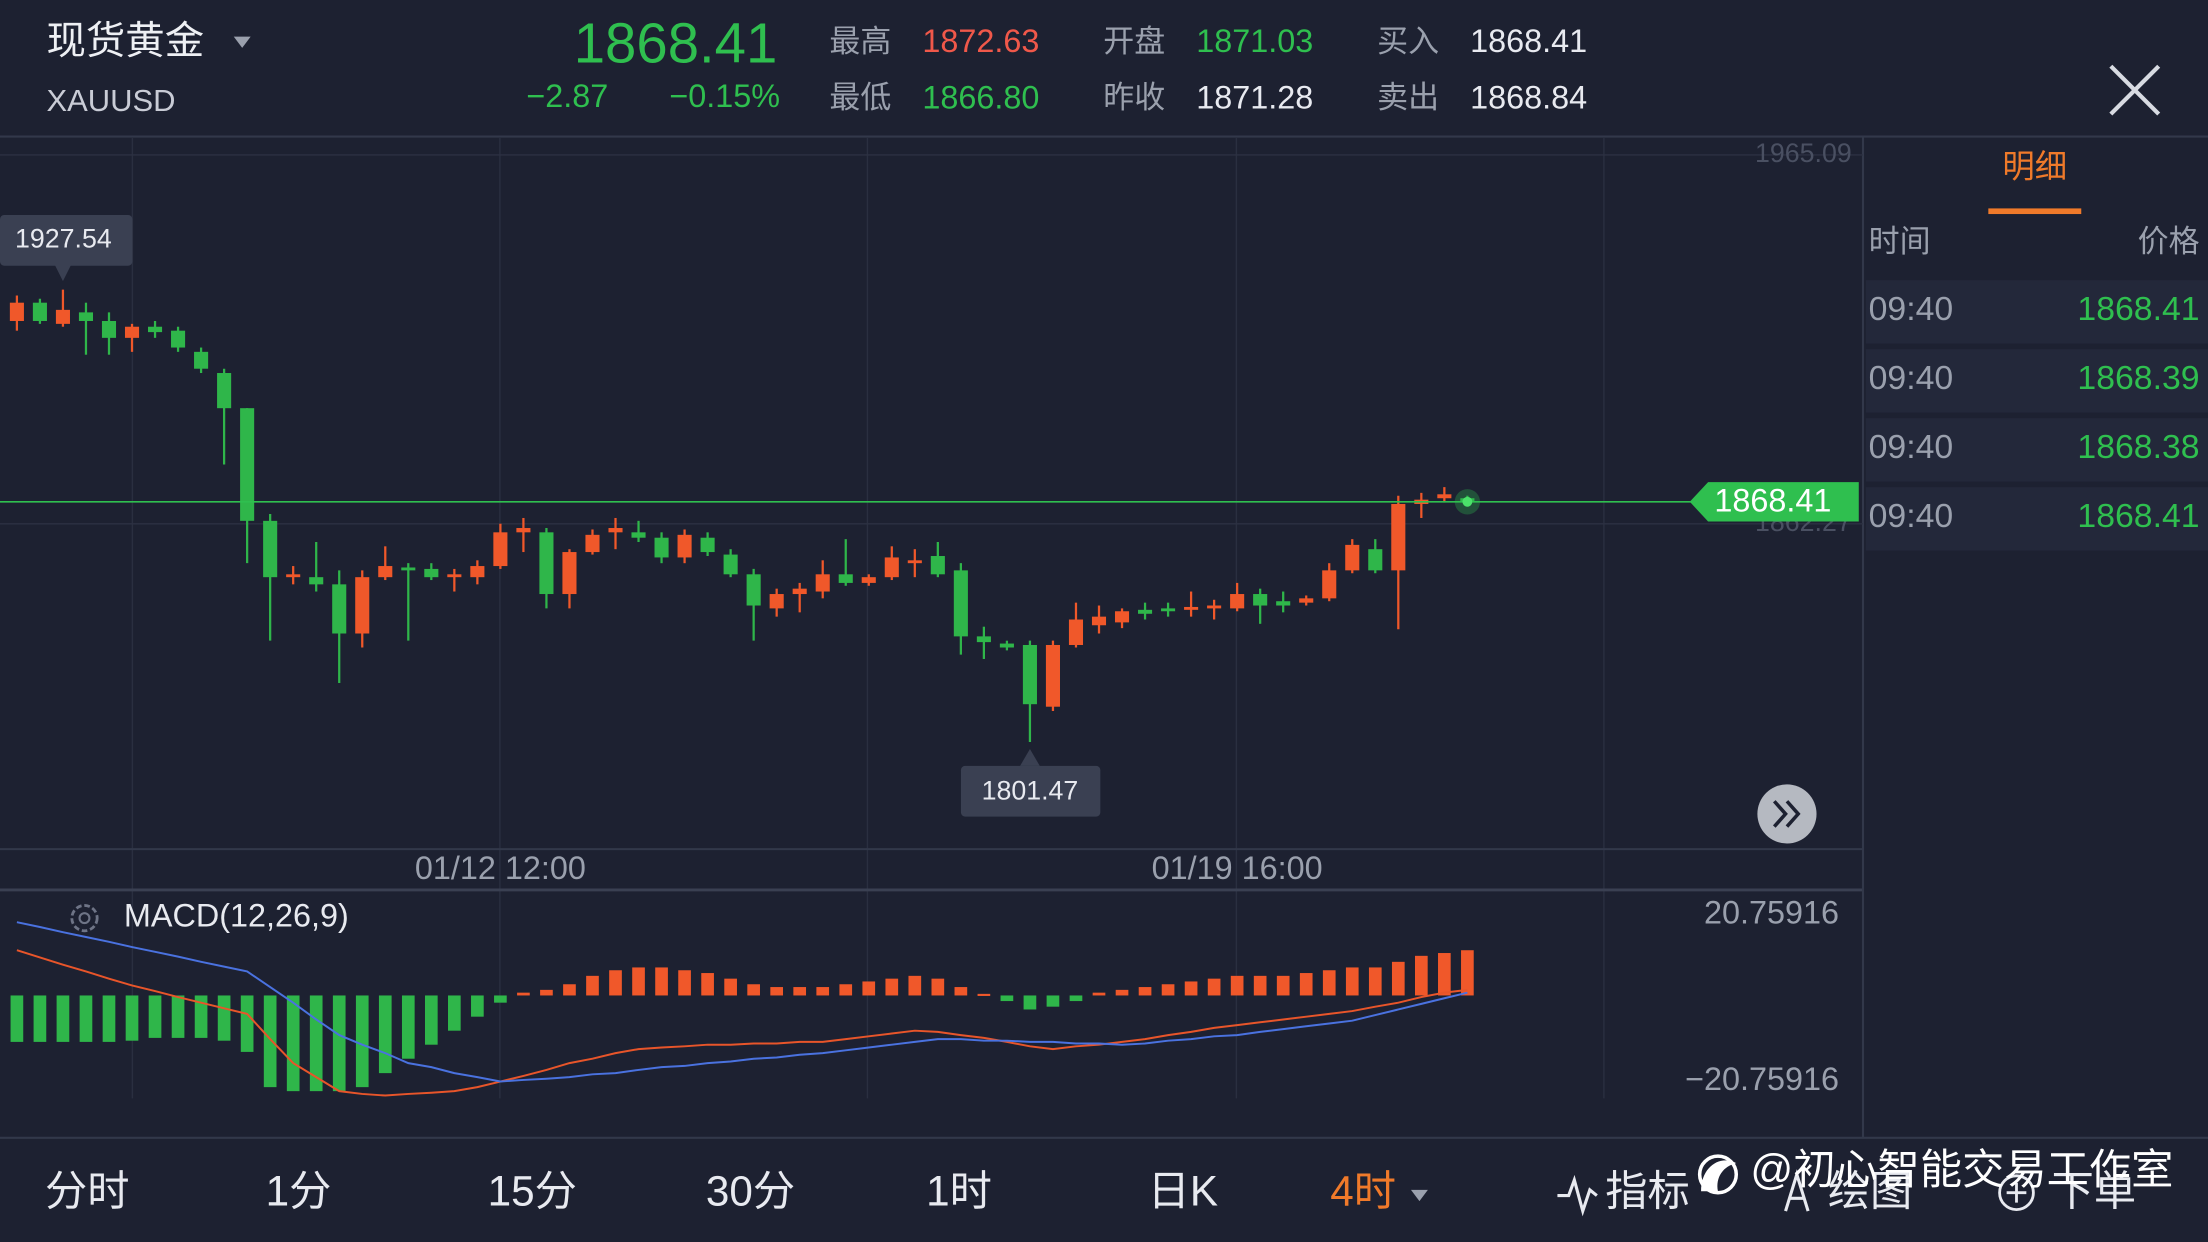 Image resolution: width=2208 pixels, height=1242 pixels. What do you see at coordinates (2138, 378) in the screenshot?
I see `detail-price: 1868.39` at bounding box center [2138, 378].